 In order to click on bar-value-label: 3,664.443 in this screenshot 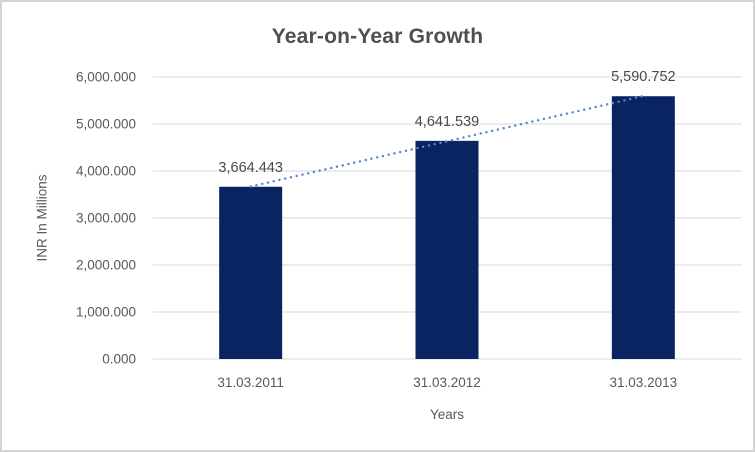, I will do `click(250, 168)`.